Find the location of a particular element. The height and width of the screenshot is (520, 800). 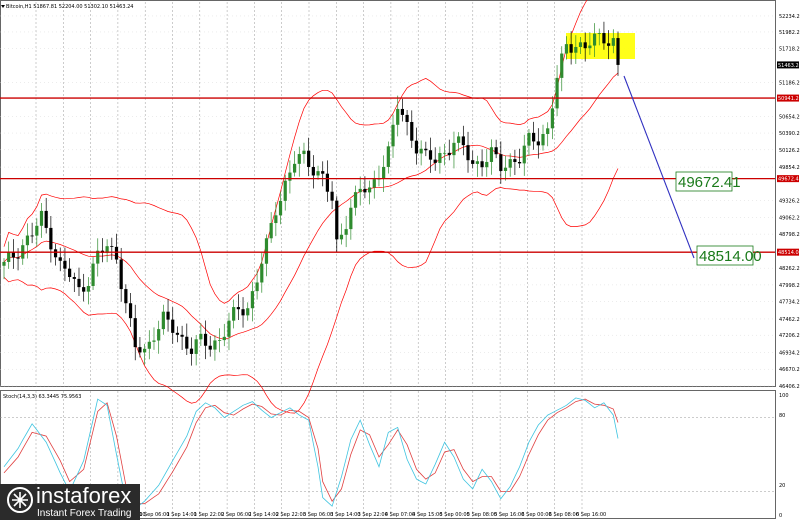

recent-candles is located at coordinates (590, 56).